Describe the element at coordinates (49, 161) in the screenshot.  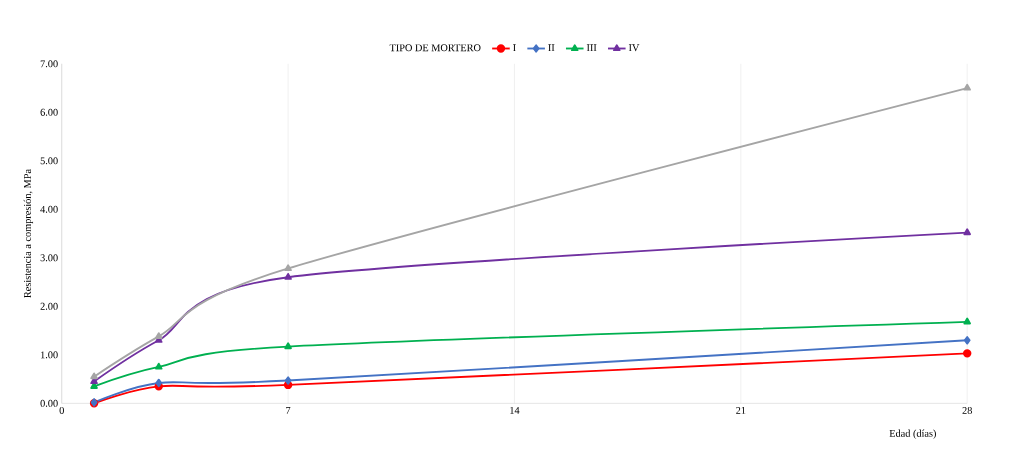
I see `y-tick-label: 5.00` at that location.